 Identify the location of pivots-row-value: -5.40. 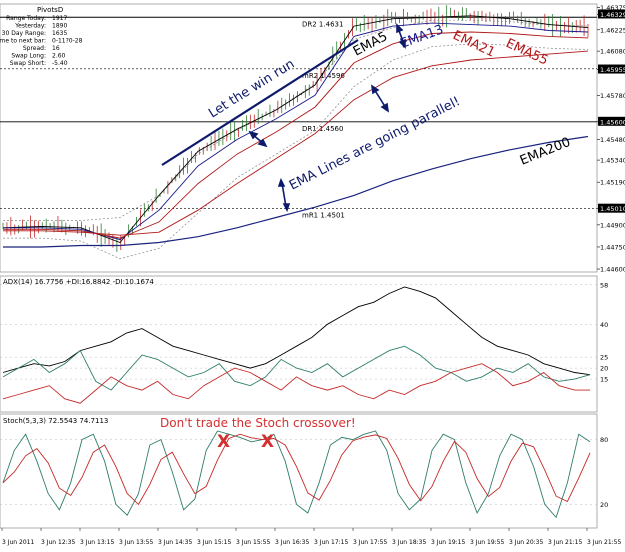
(60, 63).